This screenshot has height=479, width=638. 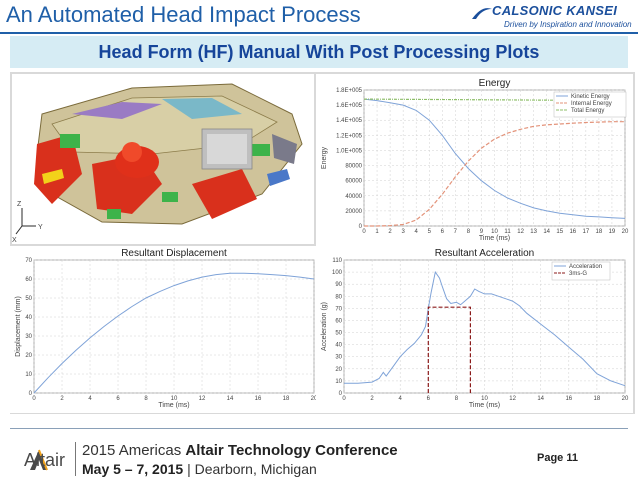 I want to click on series-line-acceleration, so click(x=485, y=328).